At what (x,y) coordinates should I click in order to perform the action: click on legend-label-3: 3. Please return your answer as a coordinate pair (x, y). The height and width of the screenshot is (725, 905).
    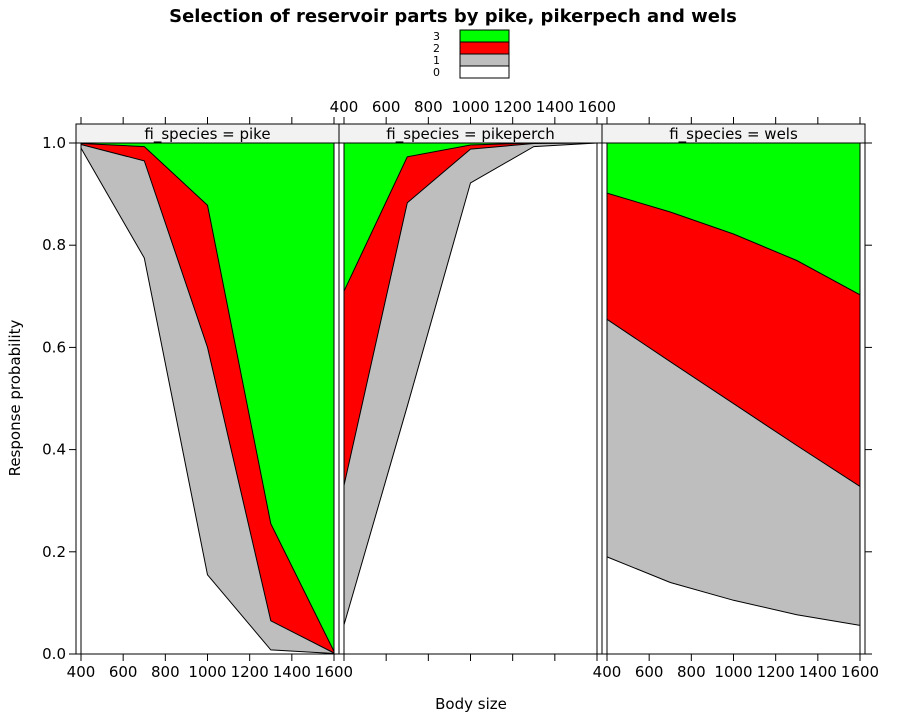
    Looking at the image, I should click on (436, 36).